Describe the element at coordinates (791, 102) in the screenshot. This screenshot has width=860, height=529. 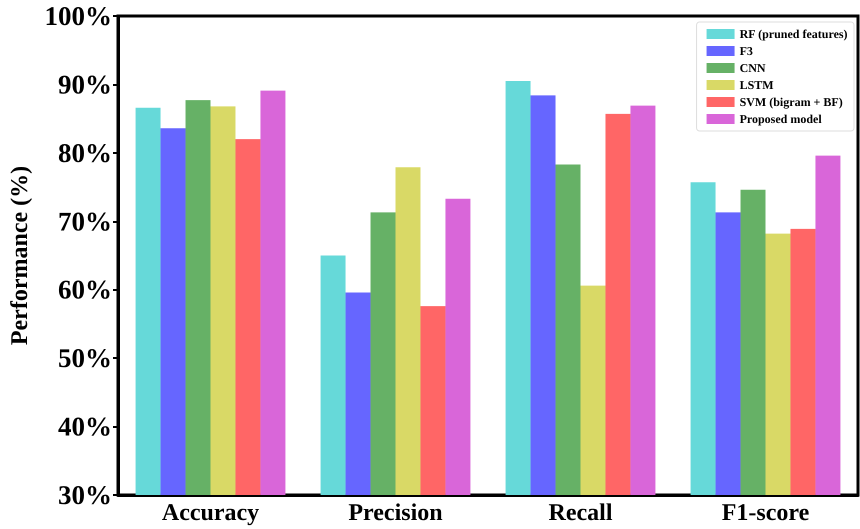
I see `legend-label: SVM (bigram + BF)` at that location.